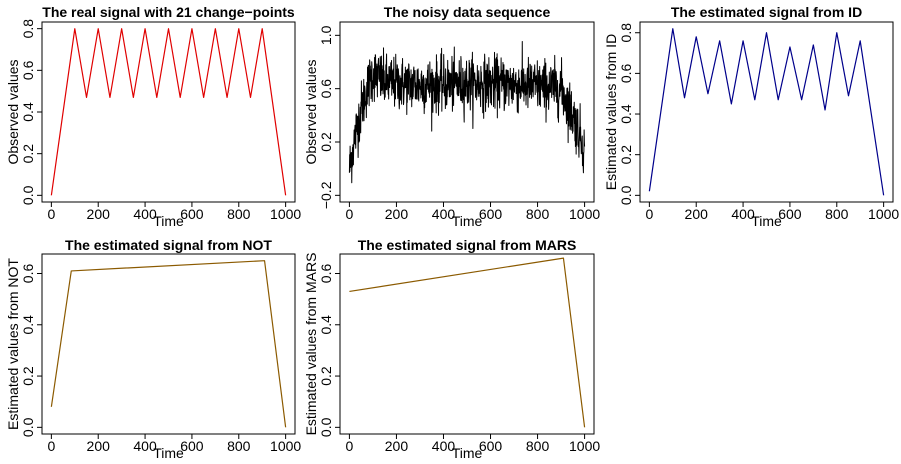 The height and width of the screenshot is (464, 901). What do you see at coordinates (326, 35) in the screenshot?
I see `y-tick-label: 1.0` at bounding box center [326, 35].